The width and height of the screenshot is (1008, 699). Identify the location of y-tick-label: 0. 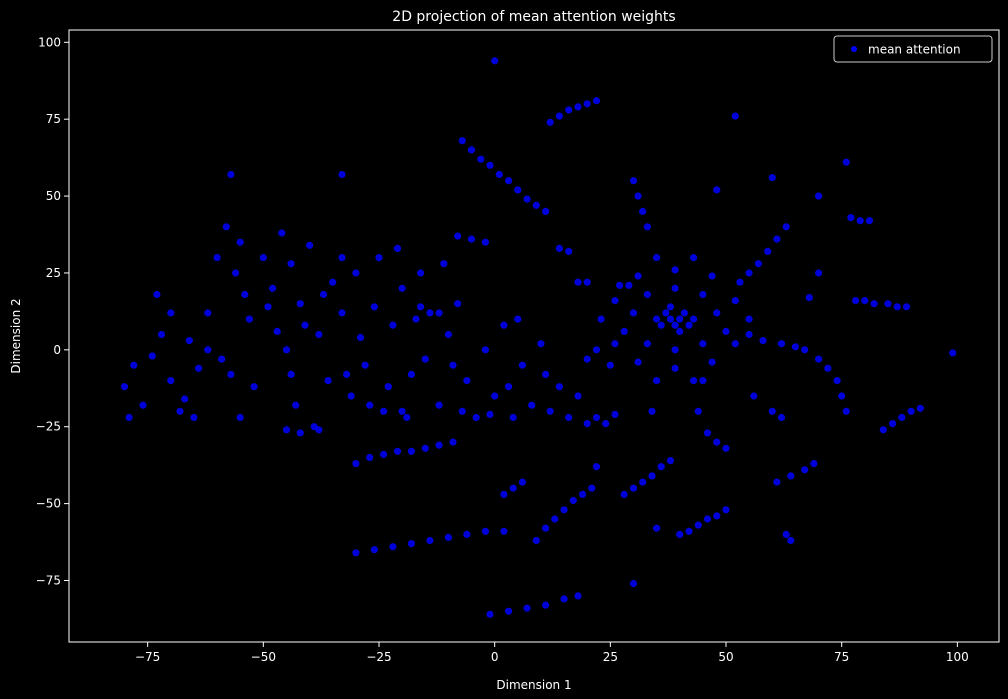
(57, 350).